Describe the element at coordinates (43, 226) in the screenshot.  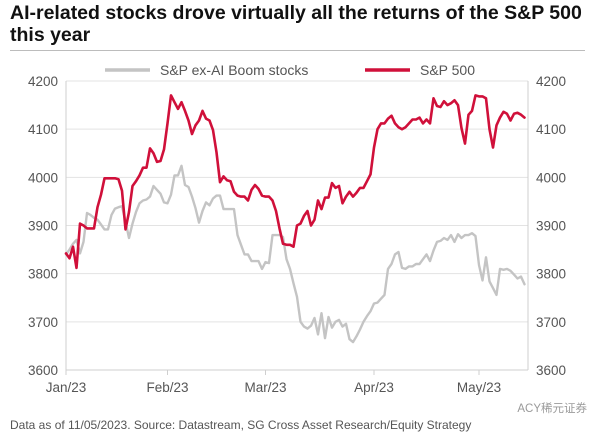
I see `y-tick-label-left: 3900` at that location.